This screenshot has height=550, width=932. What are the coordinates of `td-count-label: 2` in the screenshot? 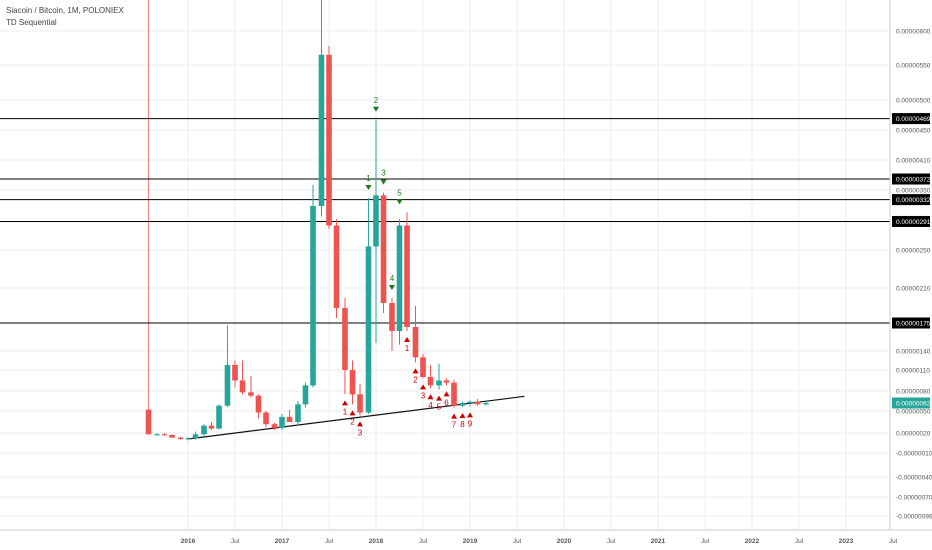 It's located at (415, 379).